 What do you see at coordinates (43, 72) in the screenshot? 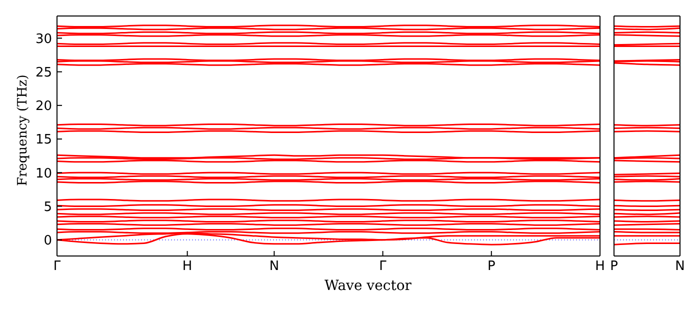
I see `y-tick-label: 25` at bounding box center [43, 72].